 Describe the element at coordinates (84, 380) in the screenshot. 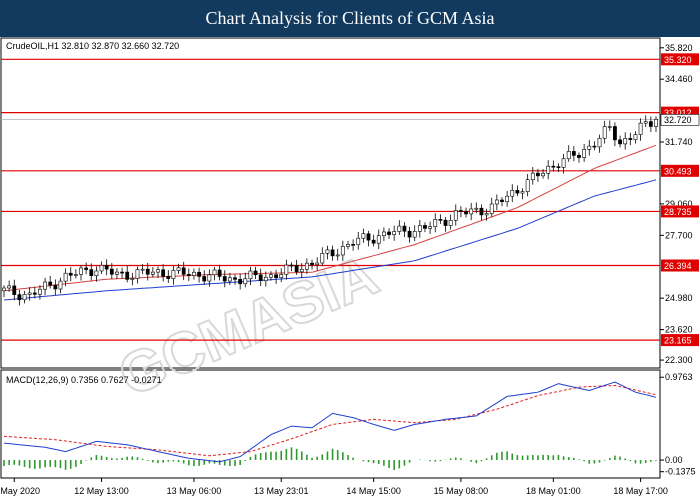

I see `macd-info-label: MACD(12,26,9) 0.7356 0.7627 -0.0271` at that location.